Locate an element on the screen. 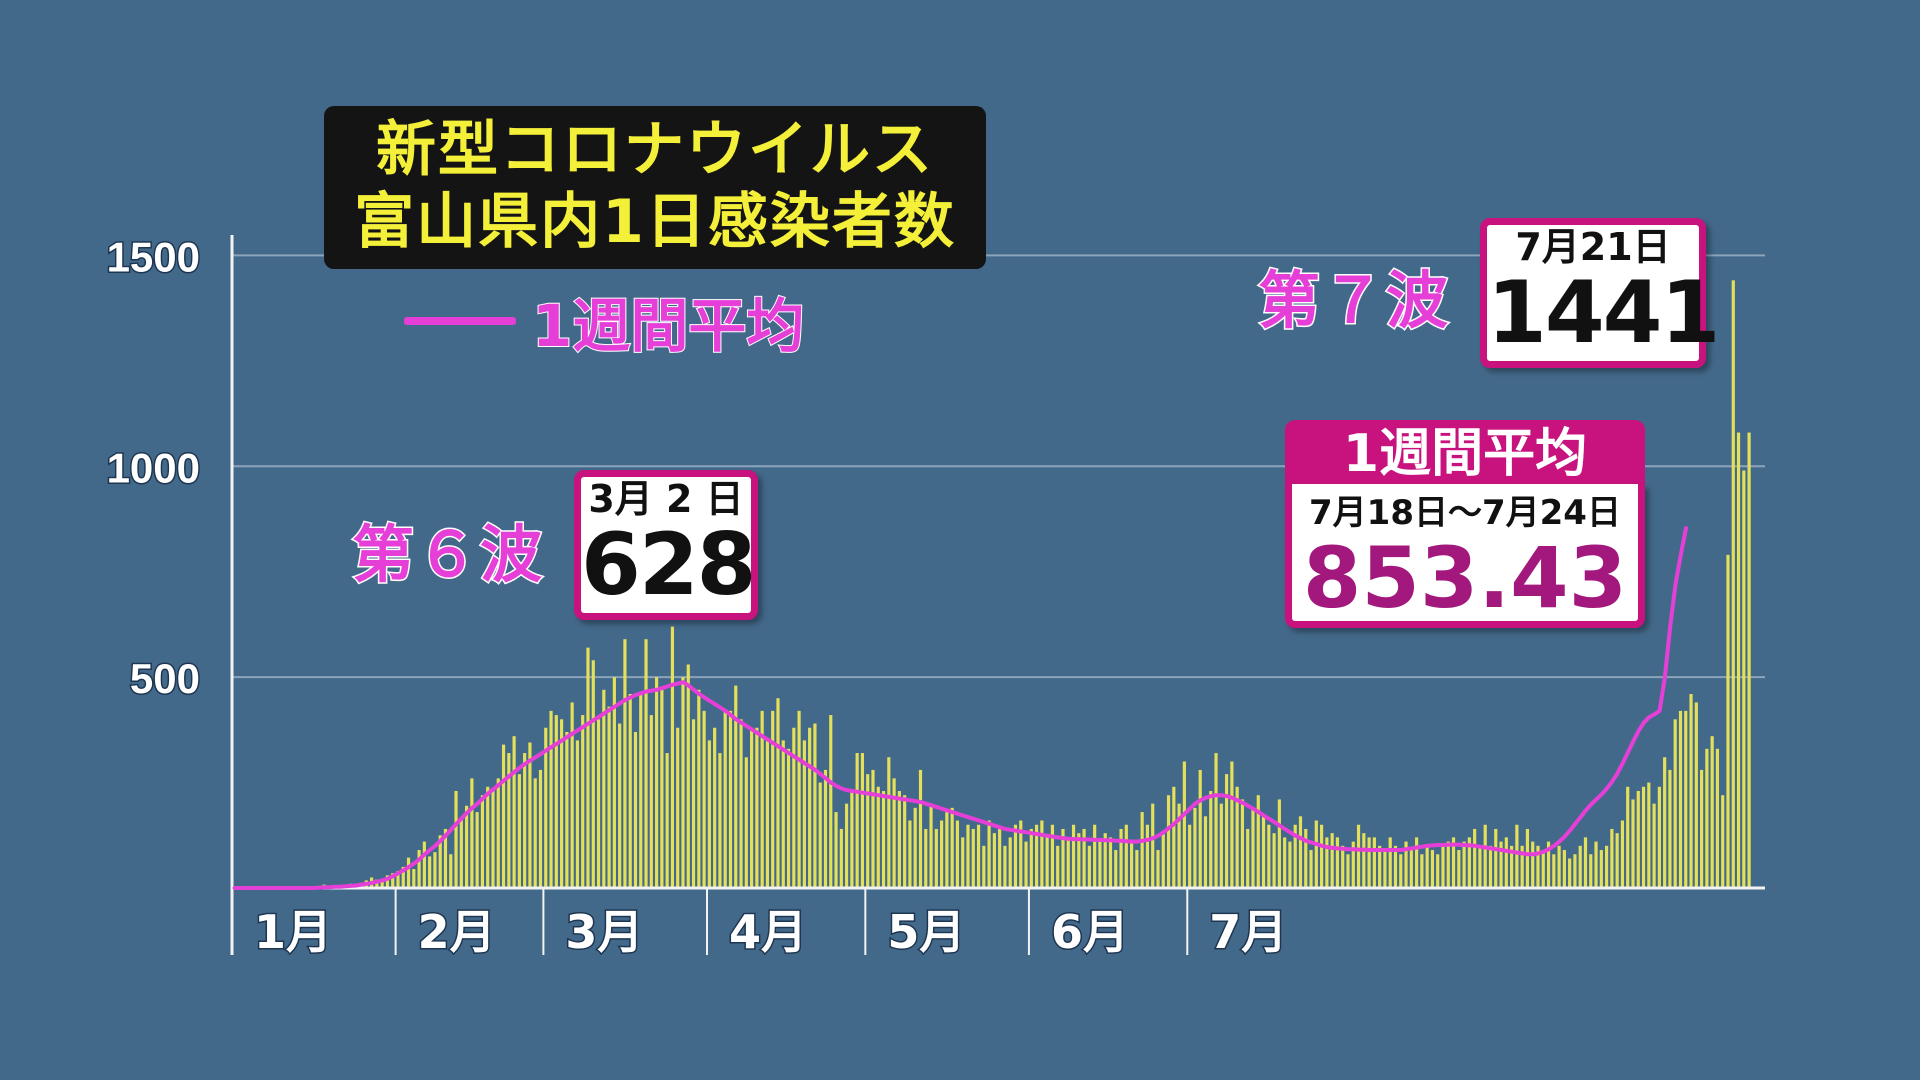  weekly-average-range: 7月18日～7月24日 is located at coordinates (1465, 513).